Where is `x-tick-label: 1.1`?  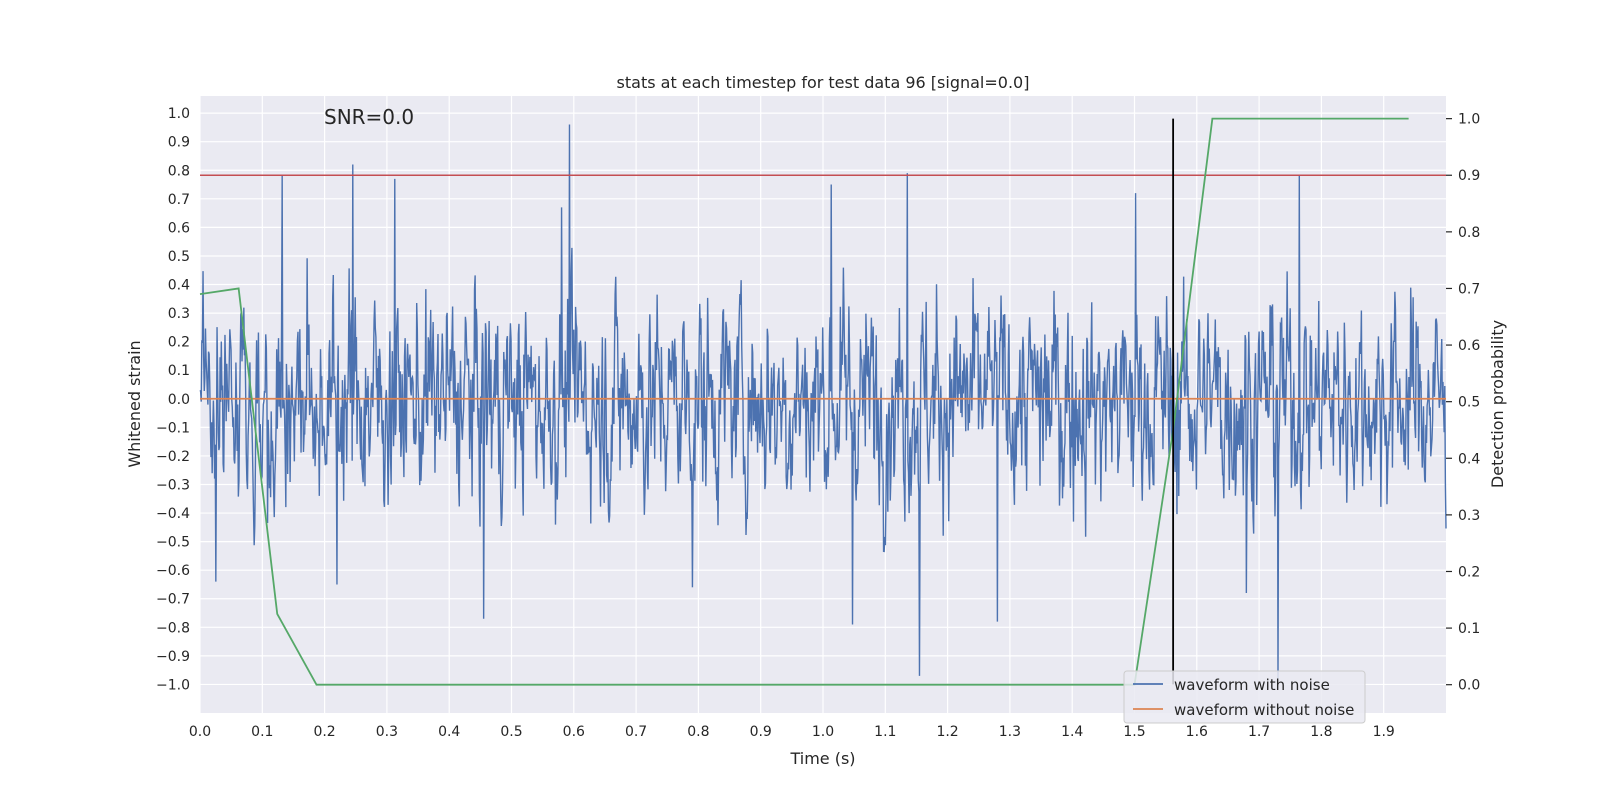 x-tick-label: 1.1 is located at coordinates (885, 732).